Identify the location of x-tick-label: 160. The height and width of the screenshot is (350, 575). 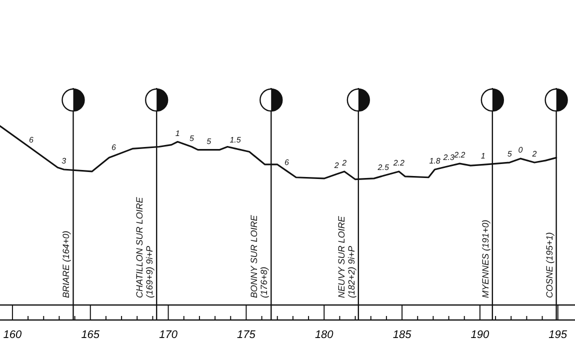
(13, 335).